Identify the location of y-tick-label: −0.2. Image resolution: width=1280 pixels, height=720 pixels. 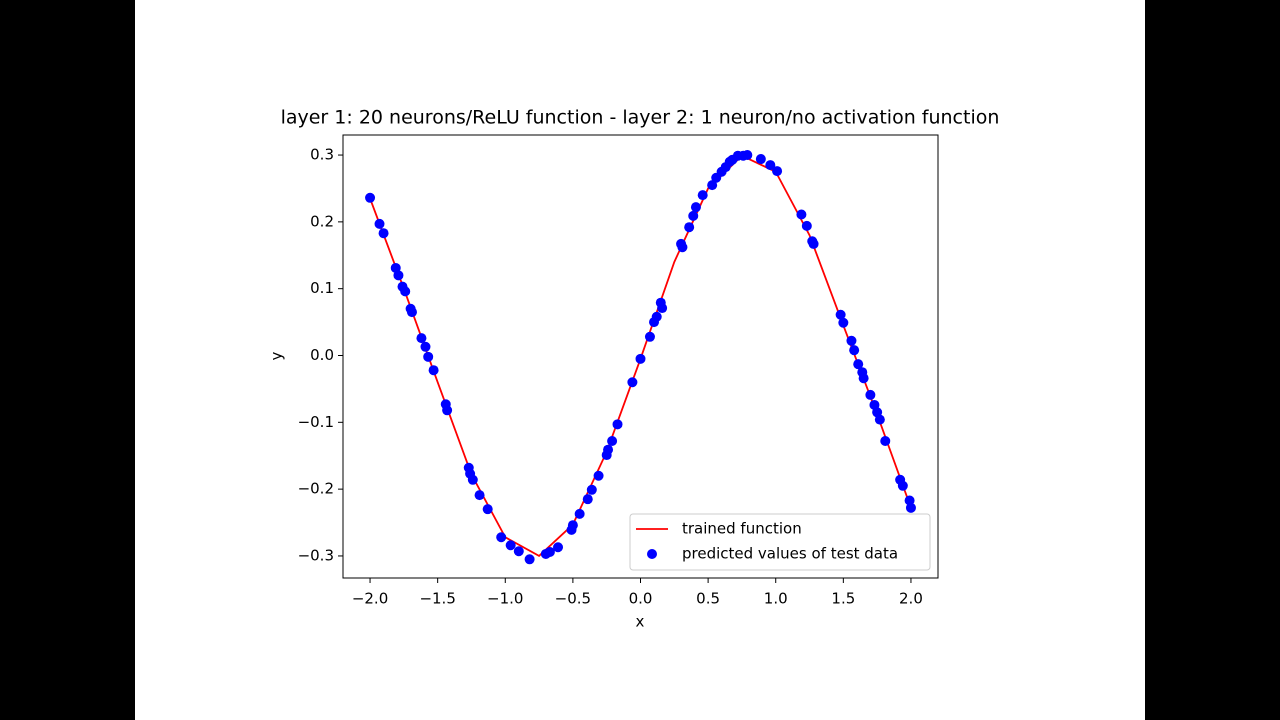
(316, 489).